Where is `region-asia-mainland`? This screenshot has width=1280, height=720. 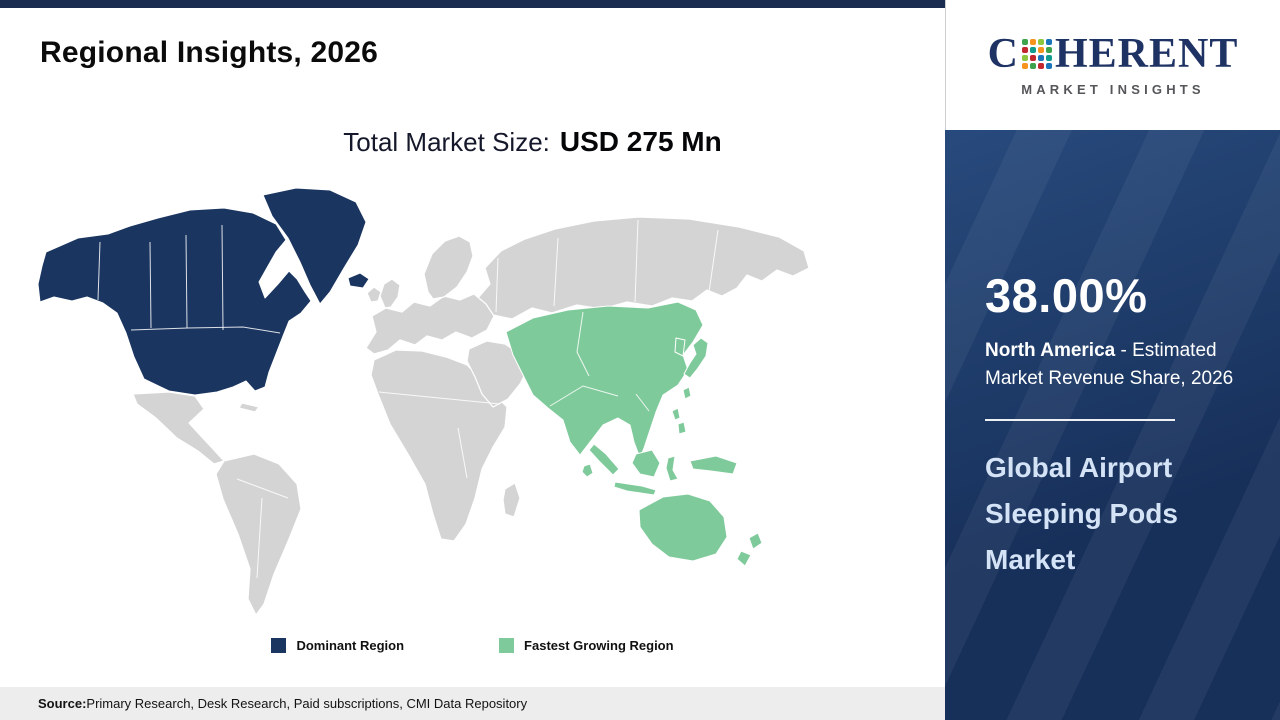 region-asia-mainland is located at coordinates (604, 380).